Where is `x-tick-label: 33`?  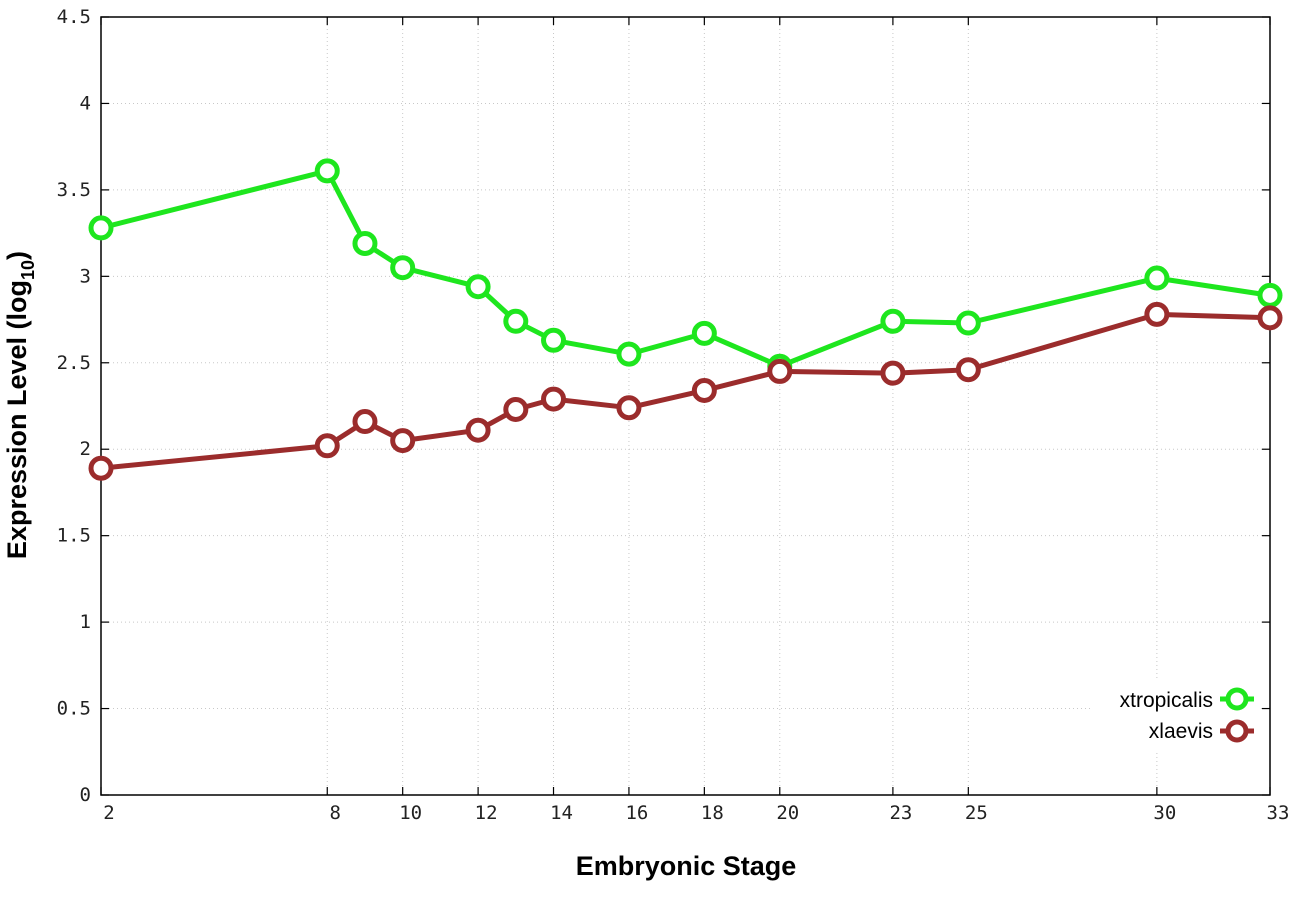 x-tick-label: 33 is located at coordinates (1278, 813).